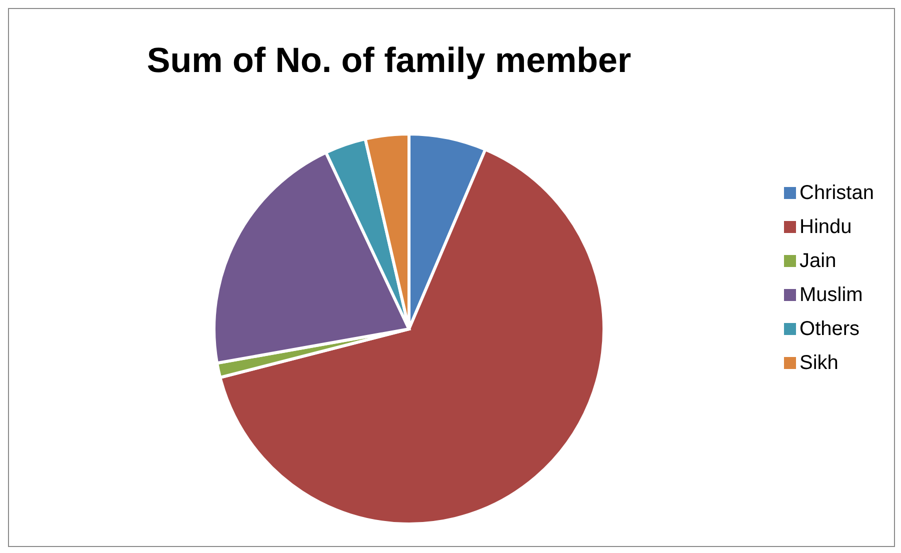 The width and height of the screenshot is (901, 553). Describe the element at coordinates (389, 61) in the screenshot. I see `chart-title: Sum of No. of family member` at that location.